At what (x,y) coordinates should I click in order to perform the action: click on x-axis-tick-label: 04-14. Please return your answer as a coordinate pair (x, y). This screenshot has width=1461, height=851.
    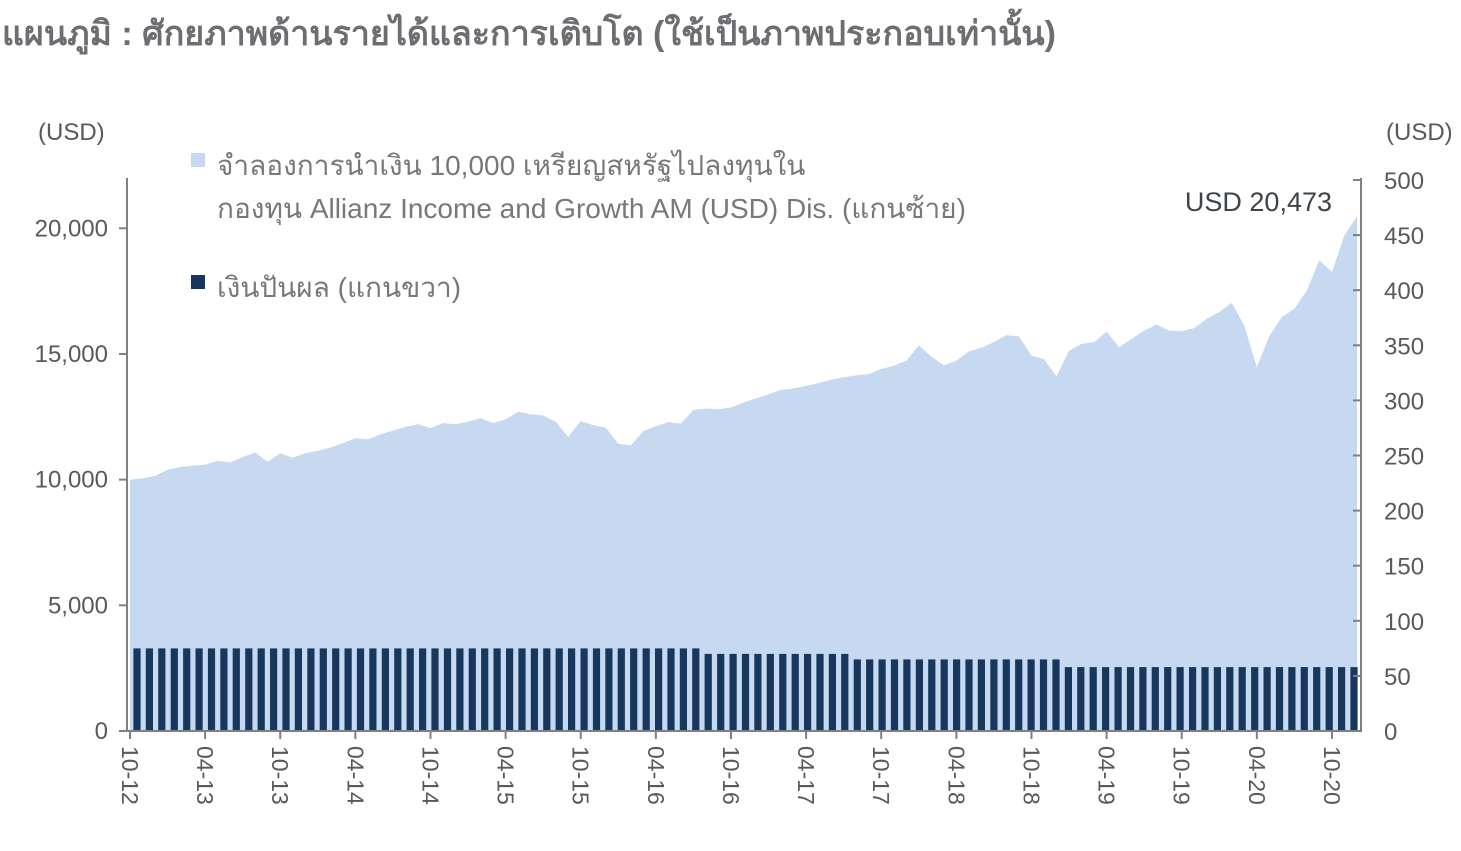
    Looking at the image, I should click on (355, 775).